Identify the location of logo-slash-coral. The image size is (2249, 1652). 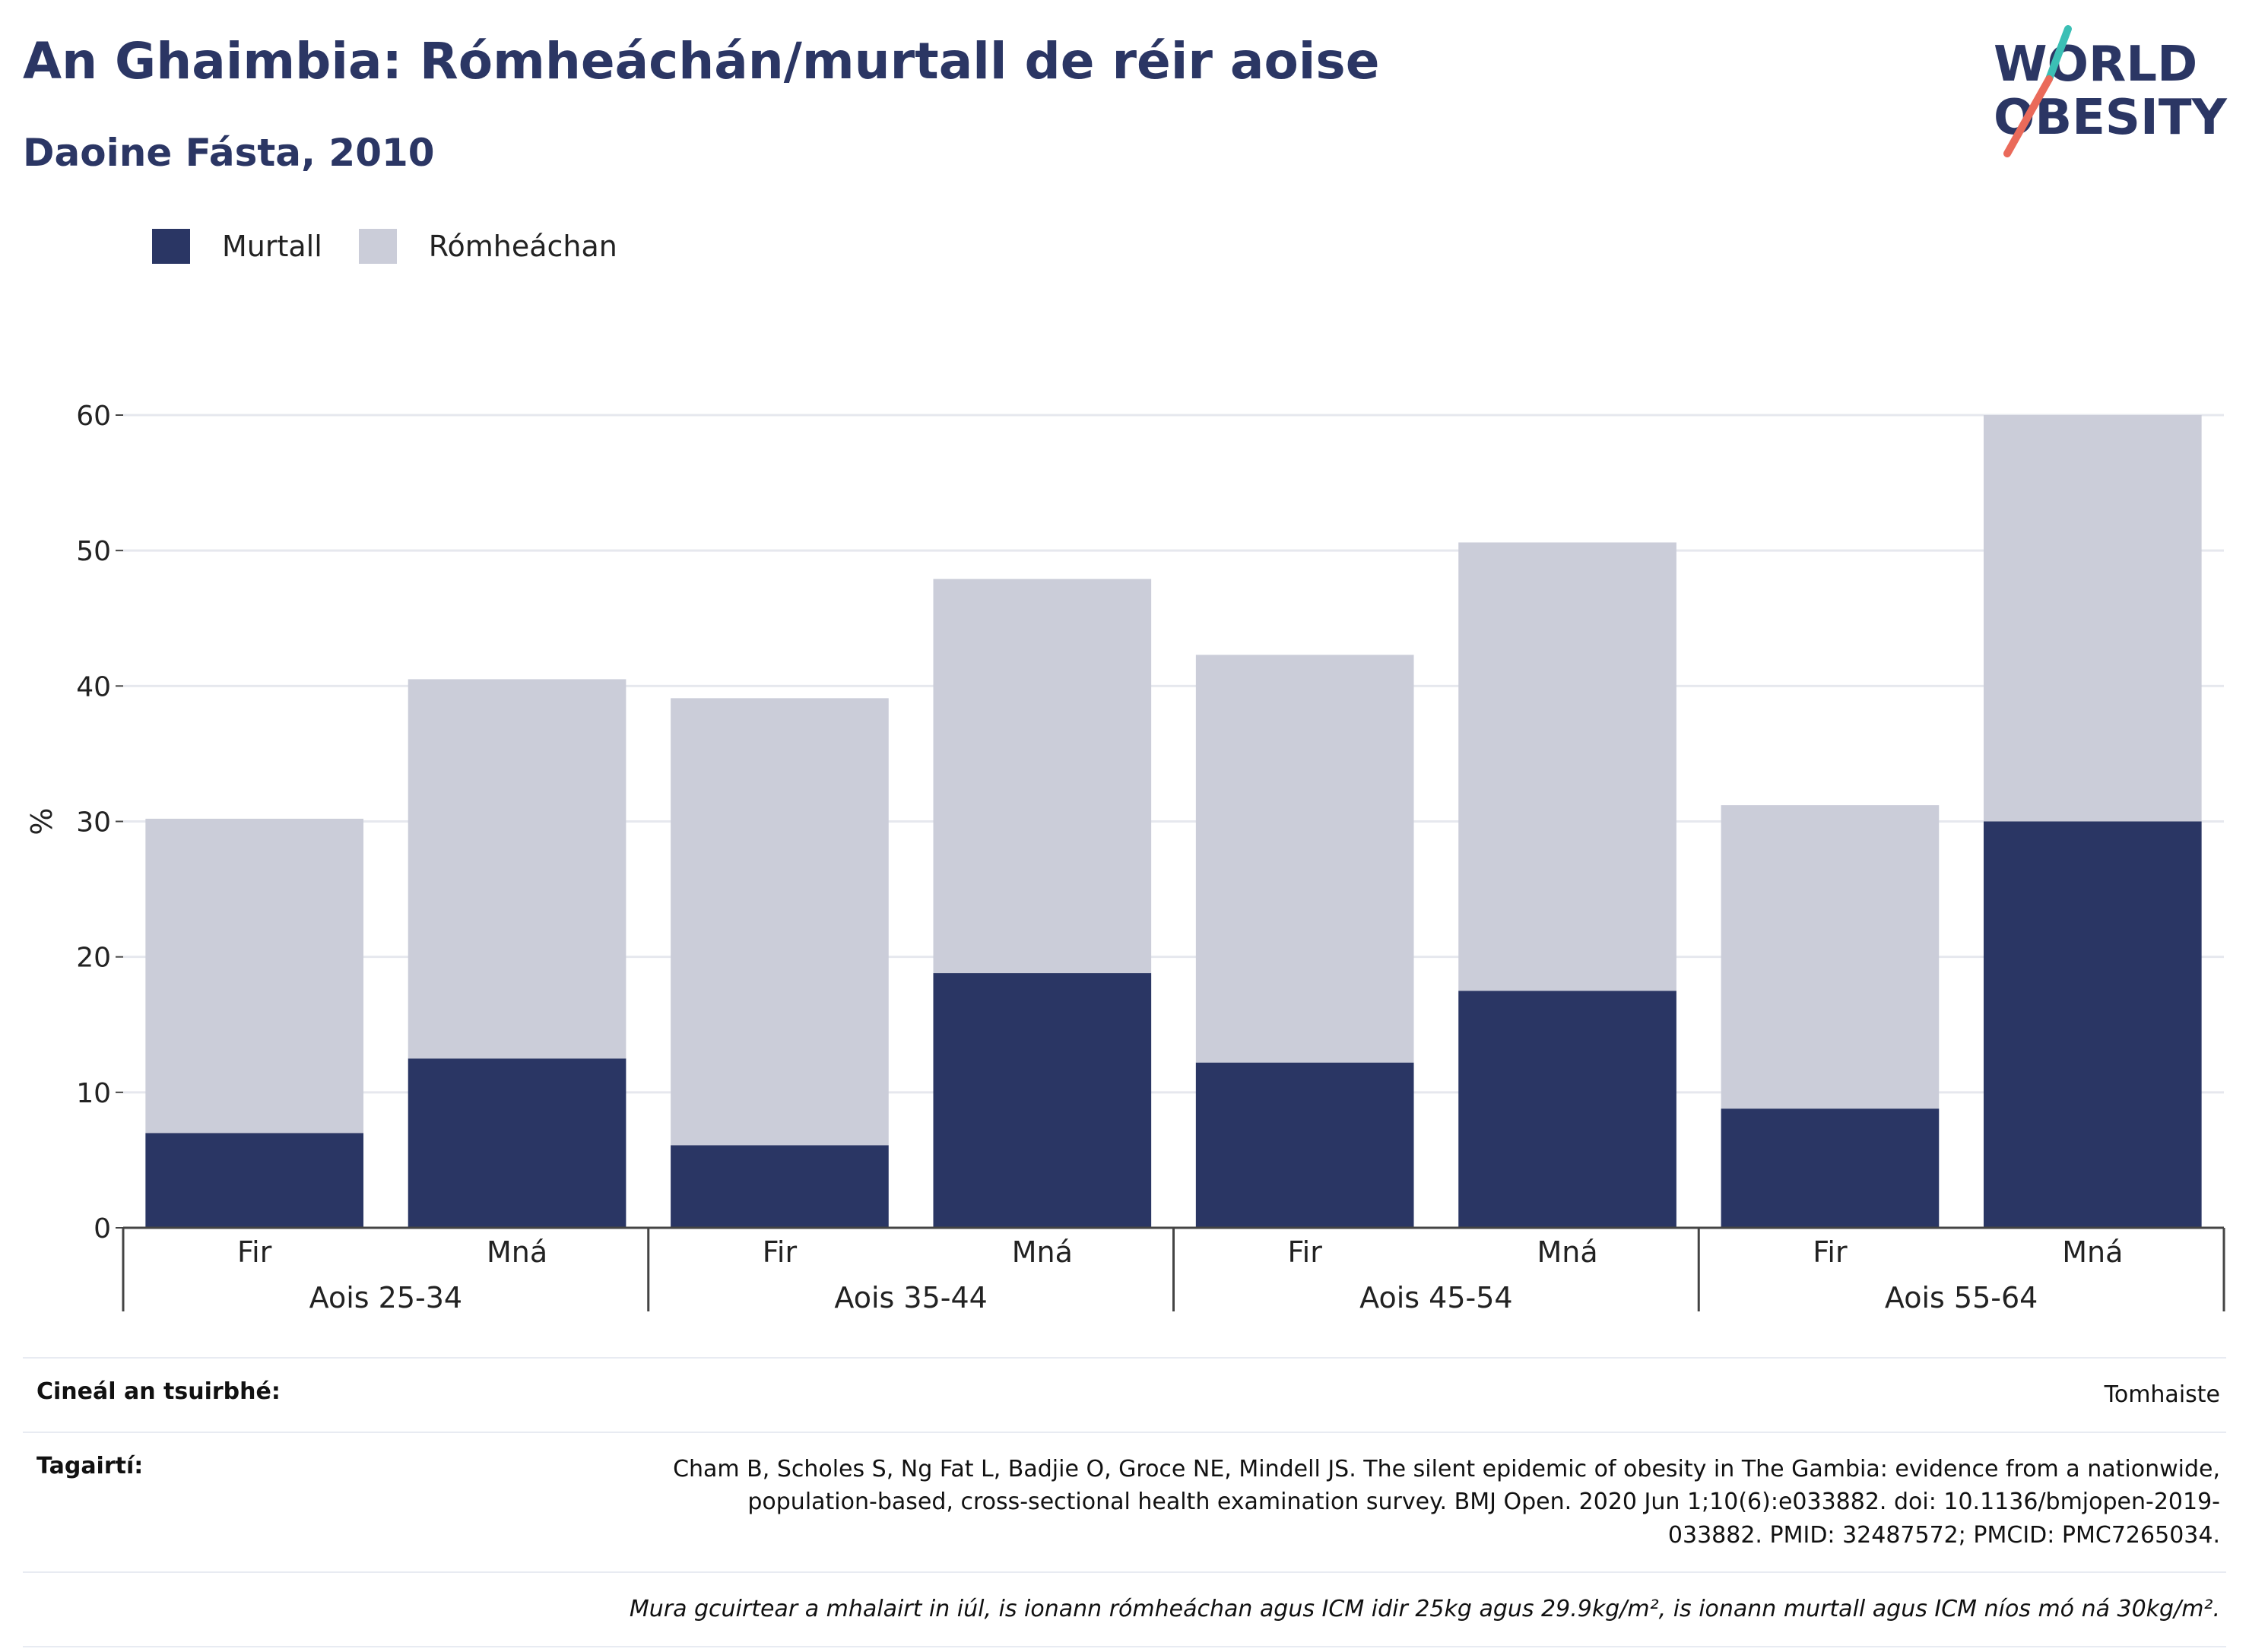
(2028, 116).